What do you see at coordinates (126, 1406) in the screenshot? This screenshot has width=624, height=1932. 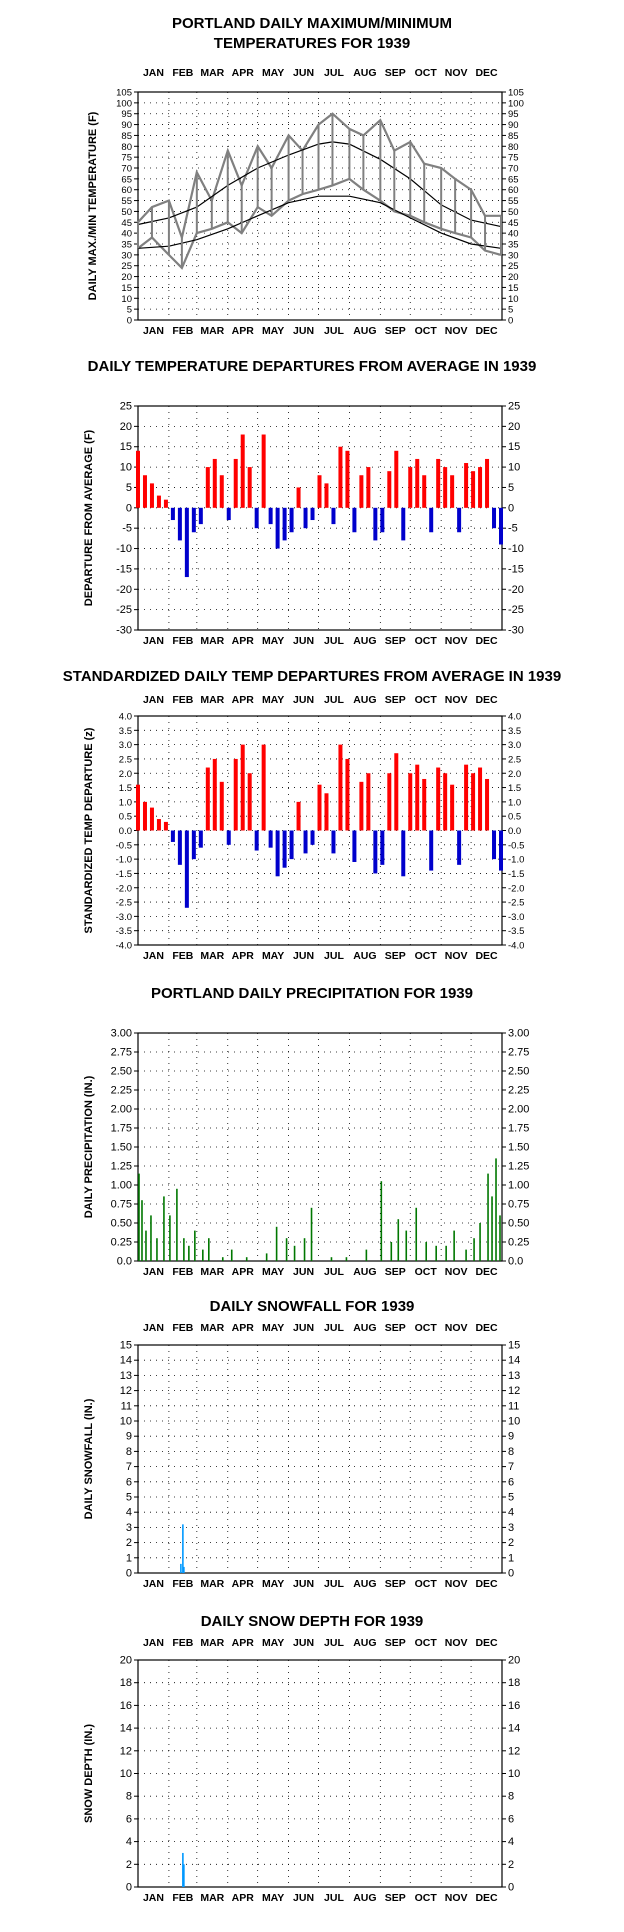 I see `snowfall-y-tick-label-left: 11` at bounding box center [126, 1406].